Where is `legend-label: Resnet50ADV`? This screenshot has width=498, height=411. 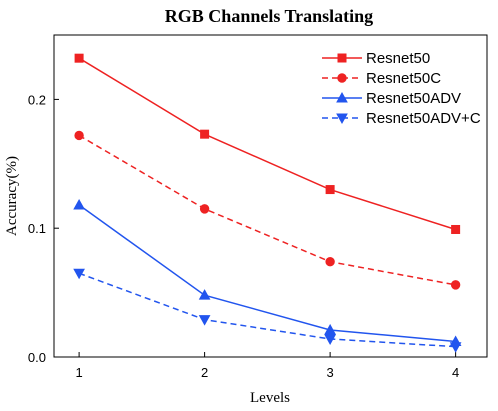 legend-label: Resnet50ADV is located at coordinates (413, 98).